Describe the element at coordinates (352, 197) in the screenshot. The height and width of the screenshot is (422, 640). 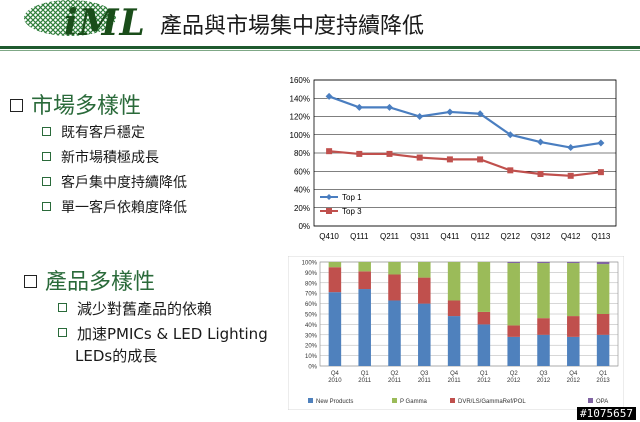
I see `legend-label: Top 1` at that location.